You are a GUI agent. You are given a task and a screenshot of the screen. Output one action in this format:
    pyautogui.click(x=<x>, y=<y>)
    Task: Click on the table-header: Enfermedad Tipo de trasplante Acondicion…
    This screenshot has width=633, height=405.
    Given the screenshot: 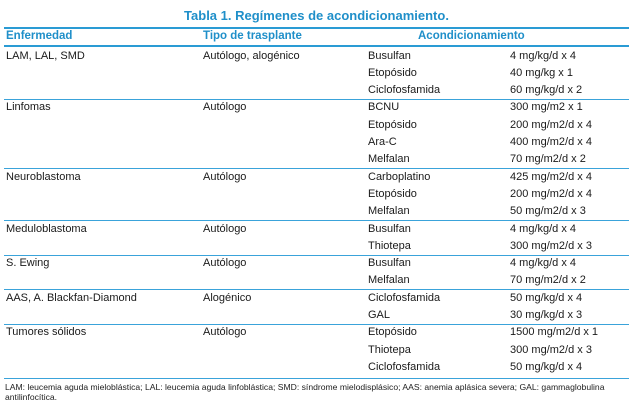 What is the action you would take?
    pyautogui.click(x=316, y=37)
    